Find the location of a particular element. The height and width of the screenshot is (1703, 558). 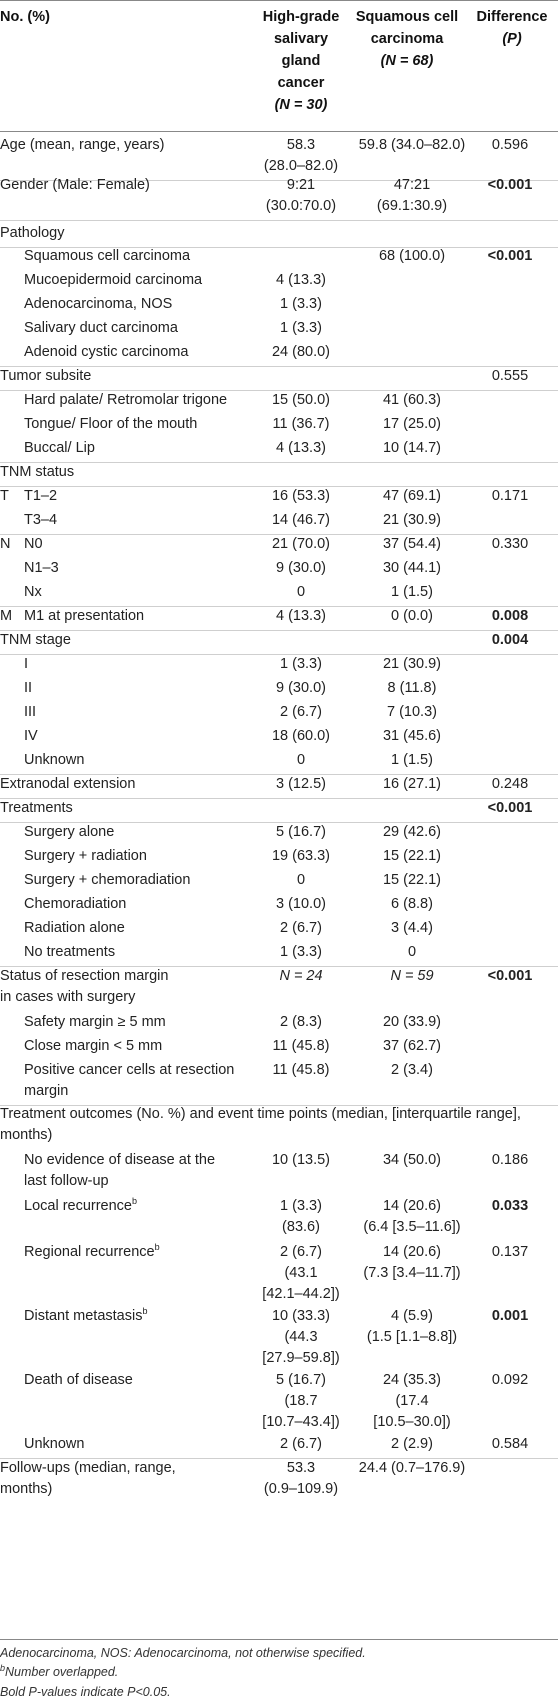

row-label: Pathology is located at coordinates (32, 233).